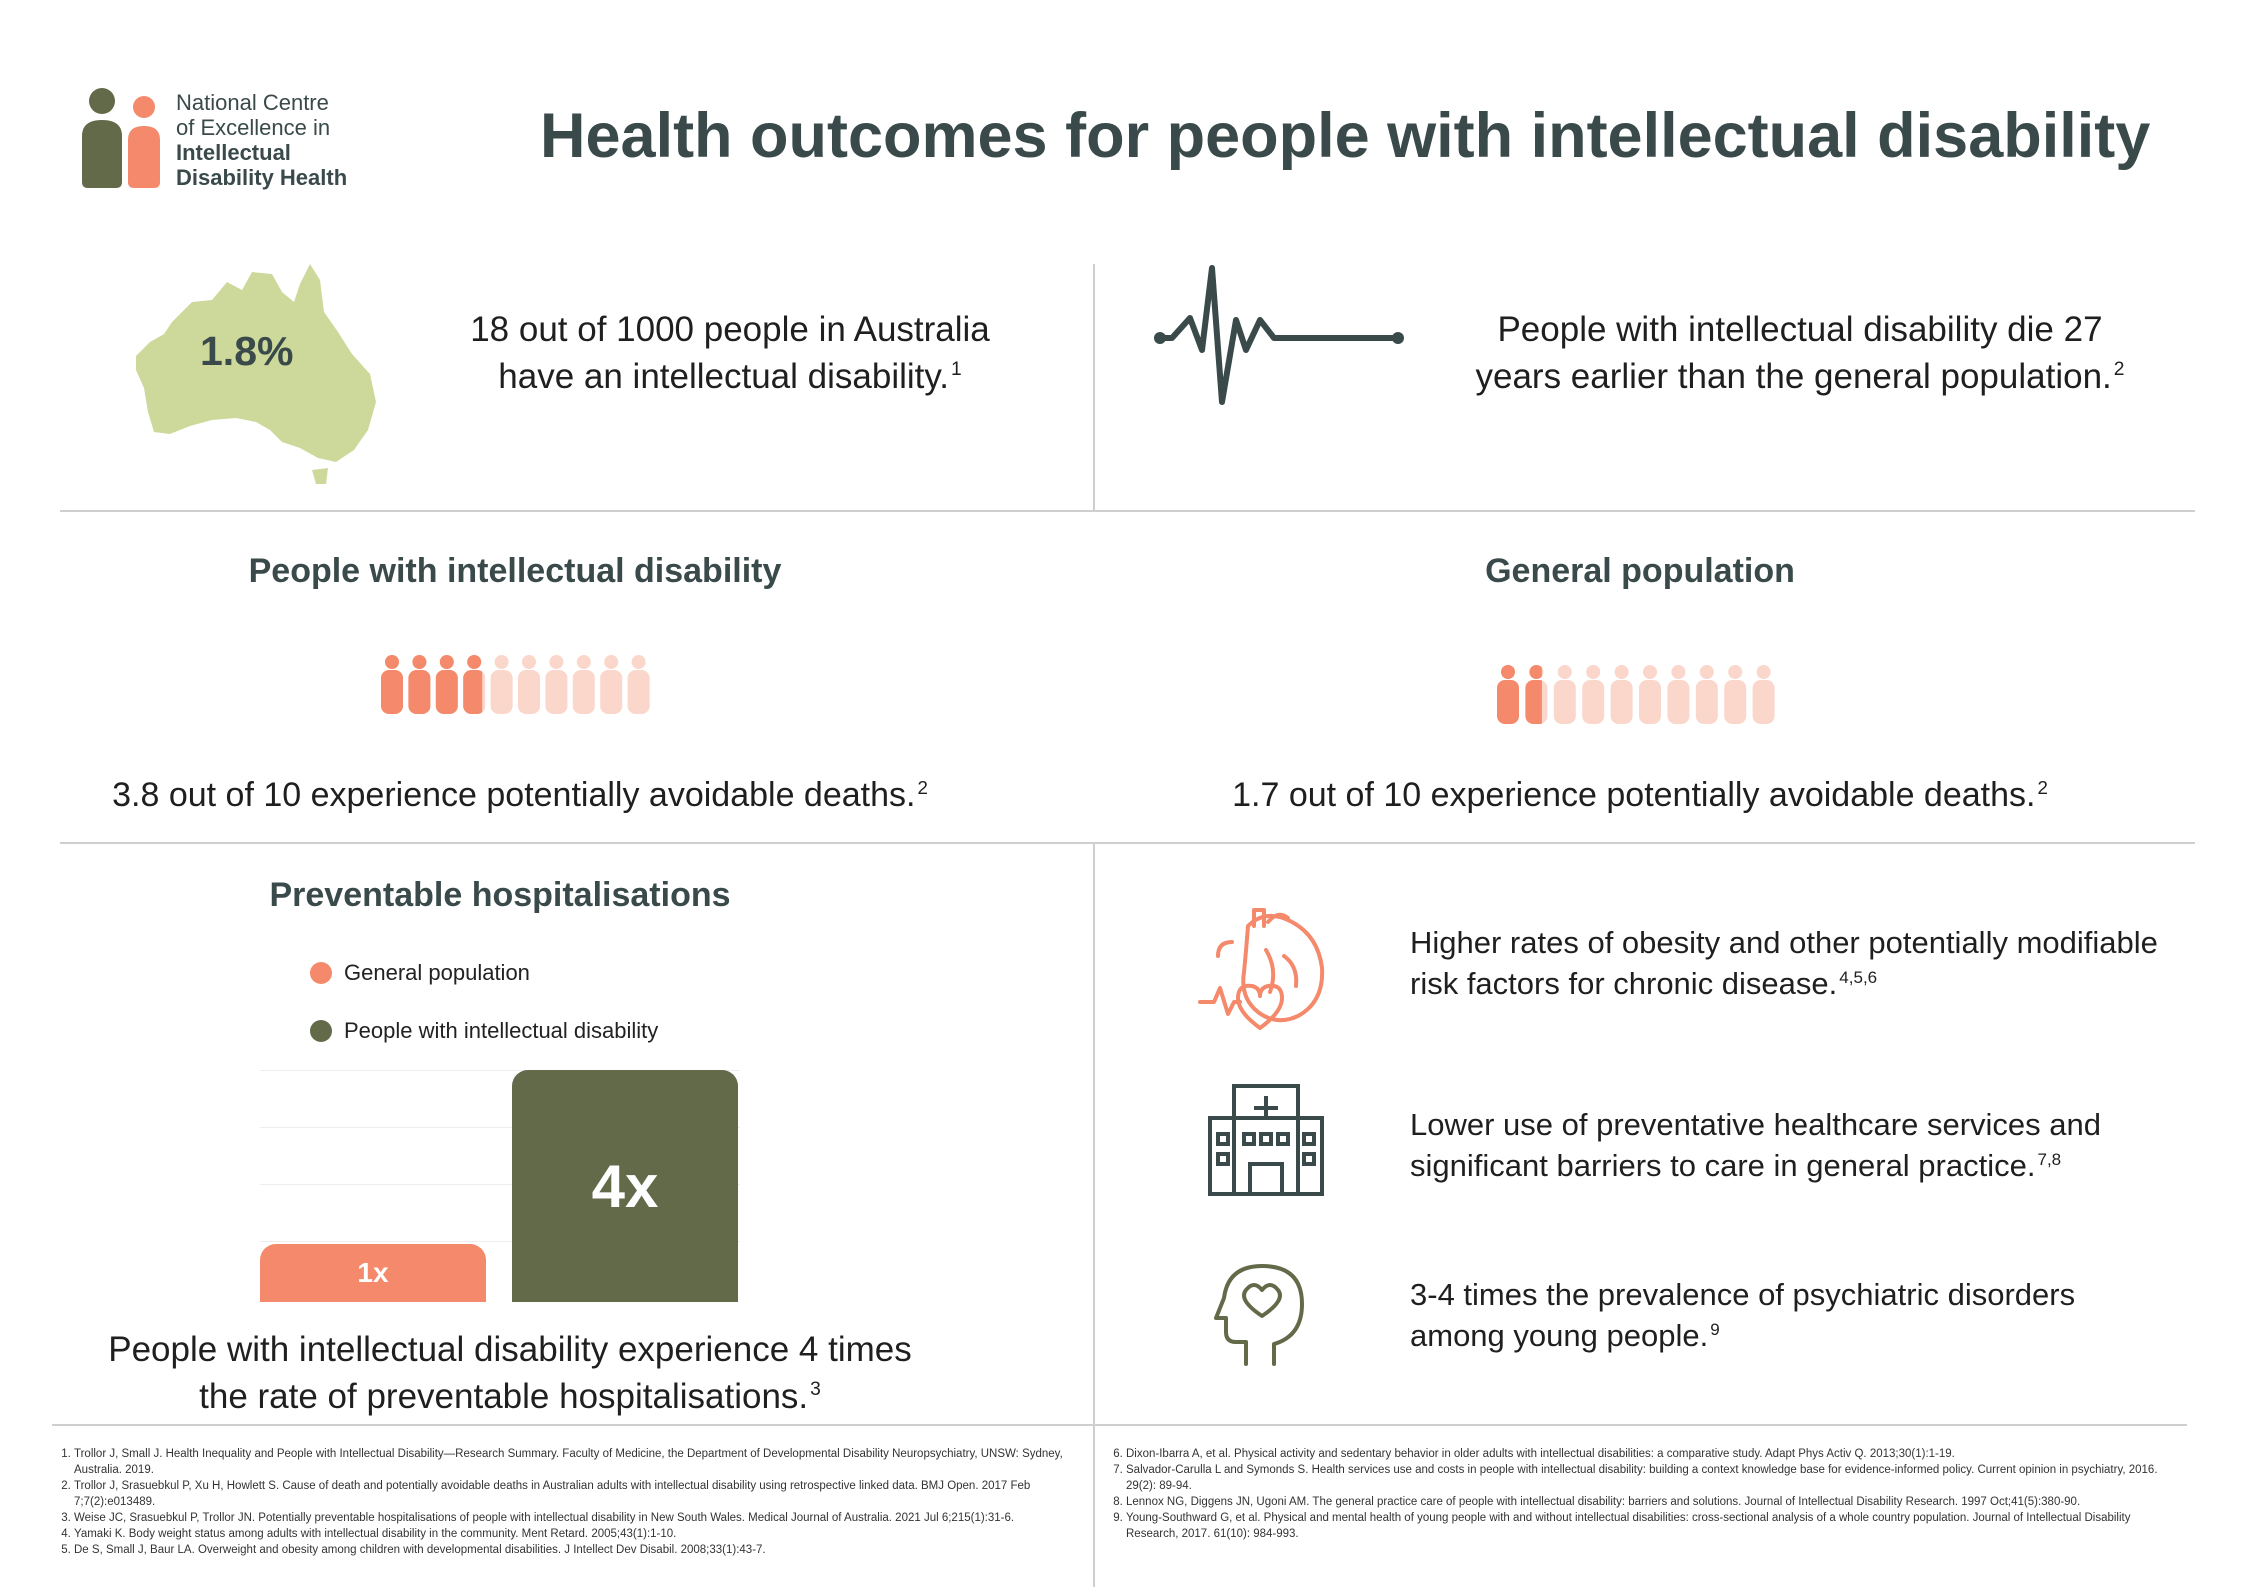 This screenshot has height=1587, width=2245. I want to click on ref-marker: 9, so click(1715, 1329).